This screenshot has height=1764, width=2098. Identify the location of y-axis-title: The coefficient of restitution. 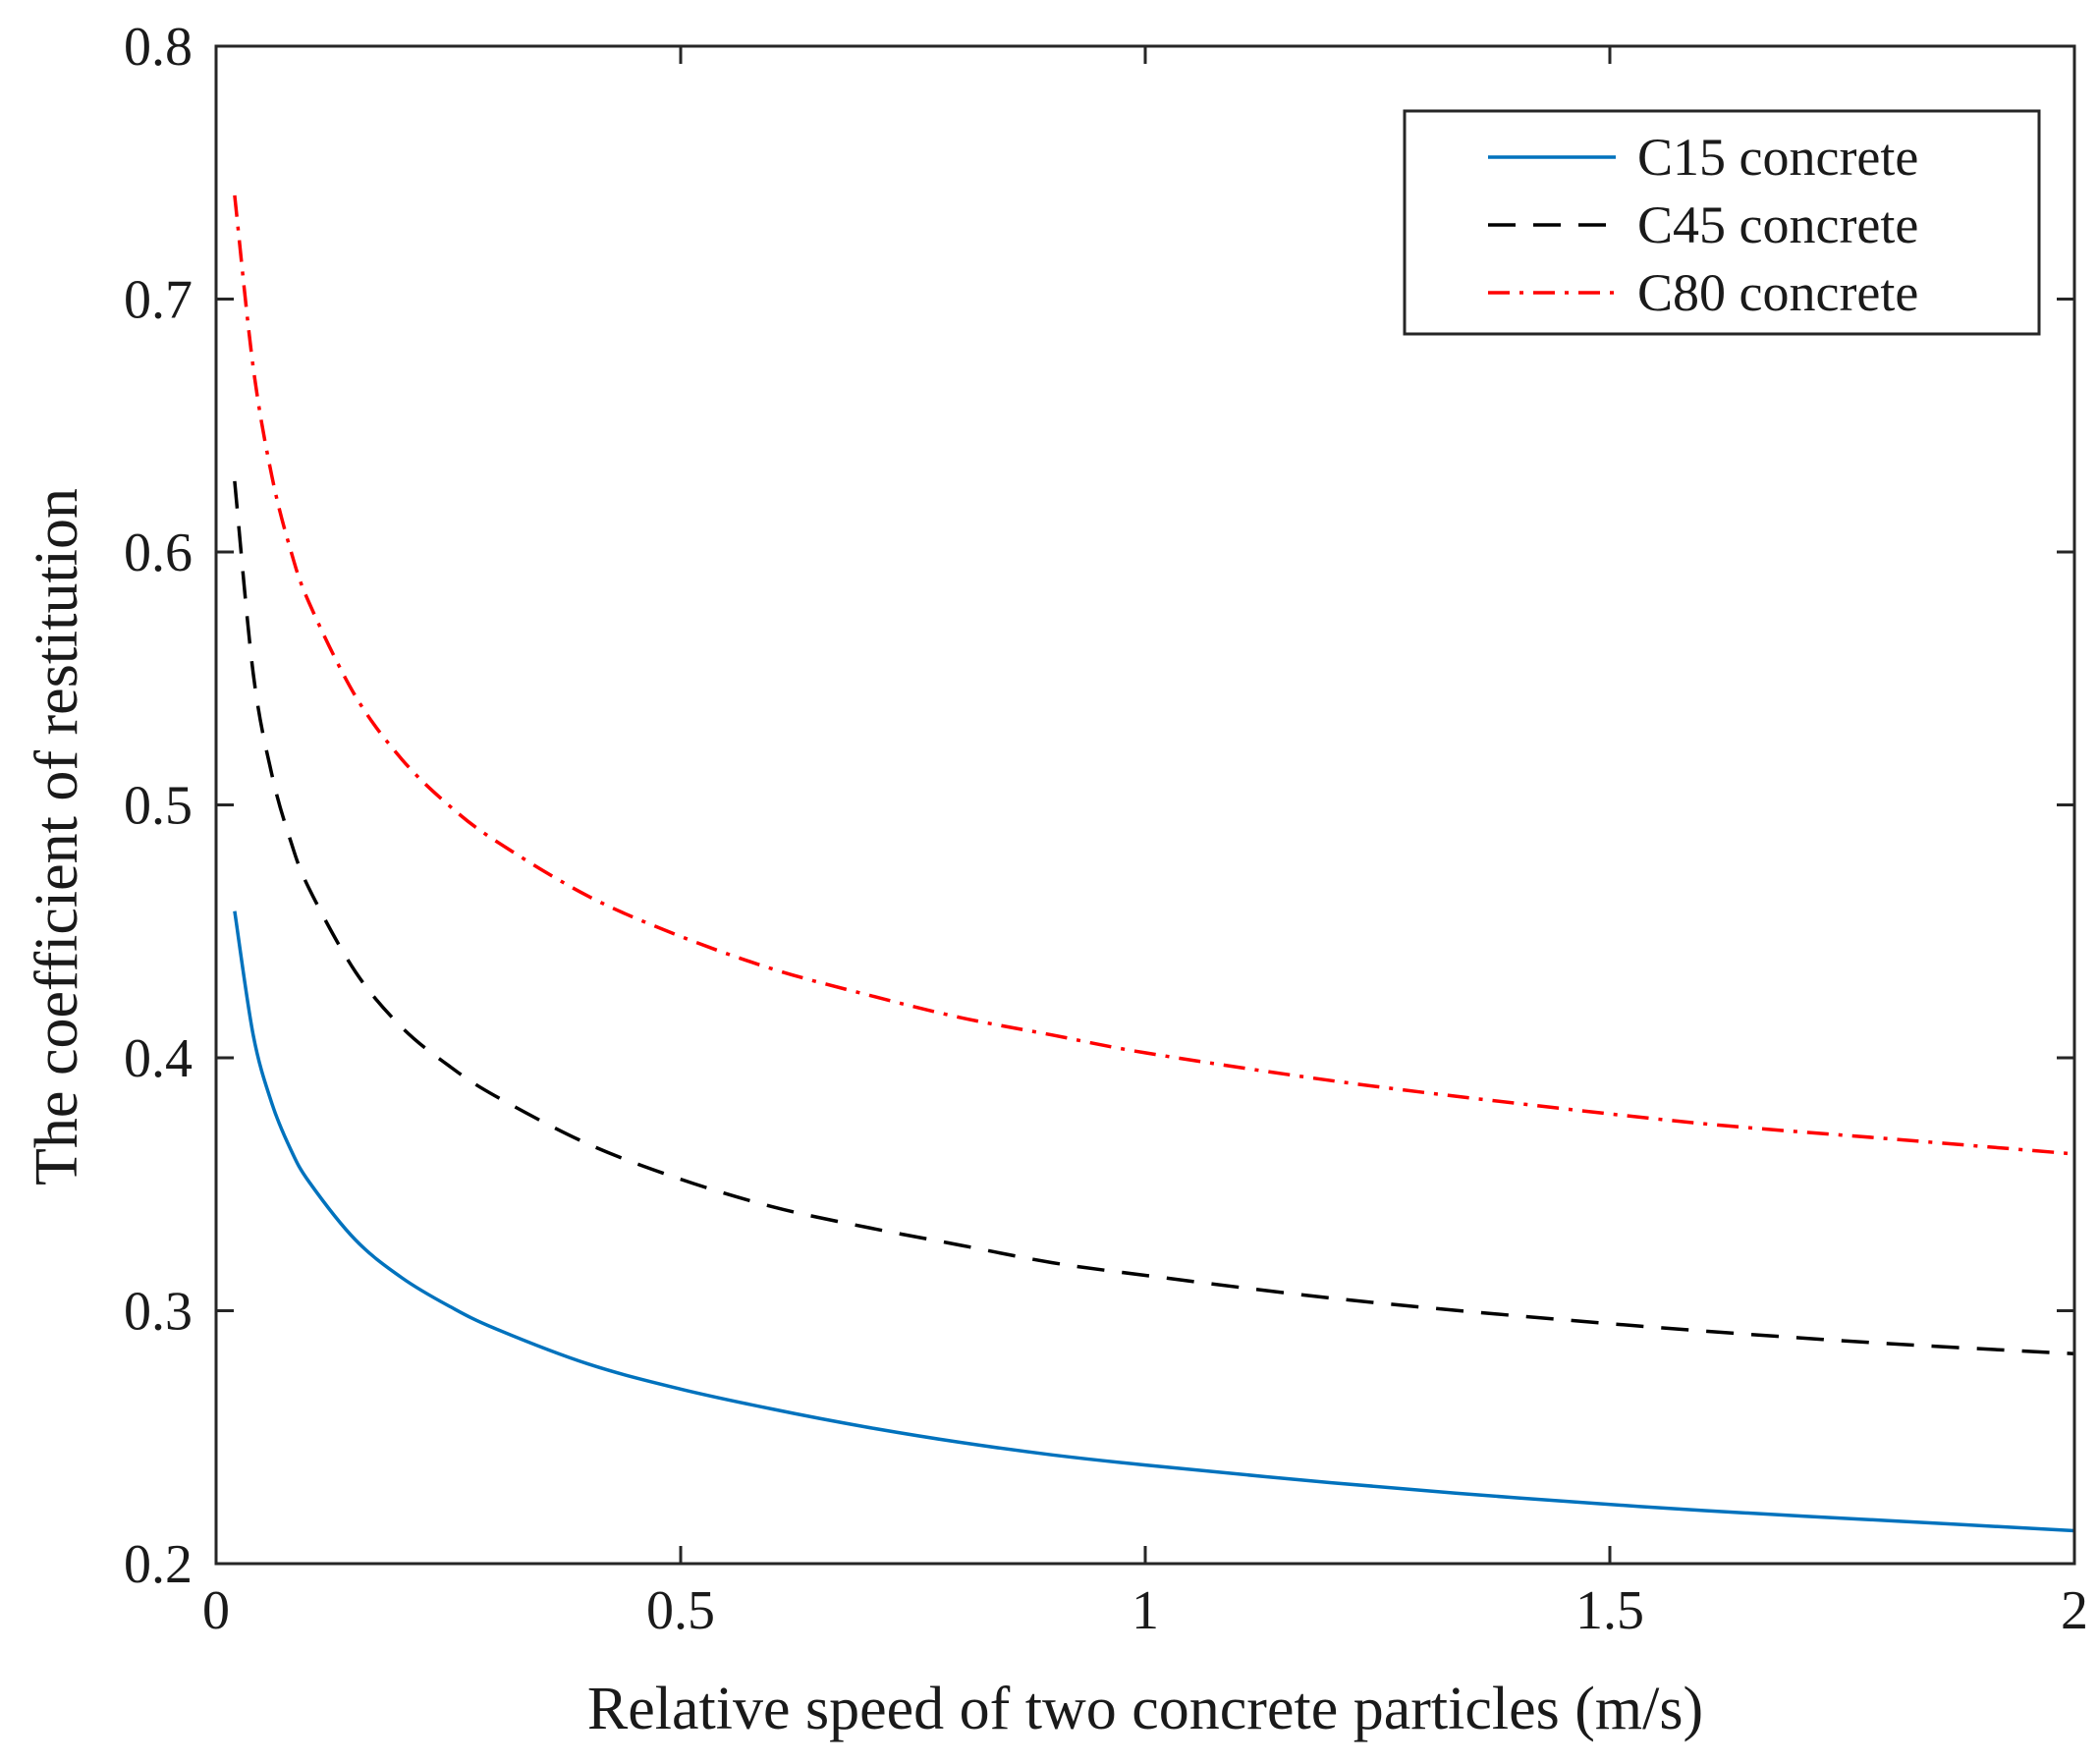
(57, 837).